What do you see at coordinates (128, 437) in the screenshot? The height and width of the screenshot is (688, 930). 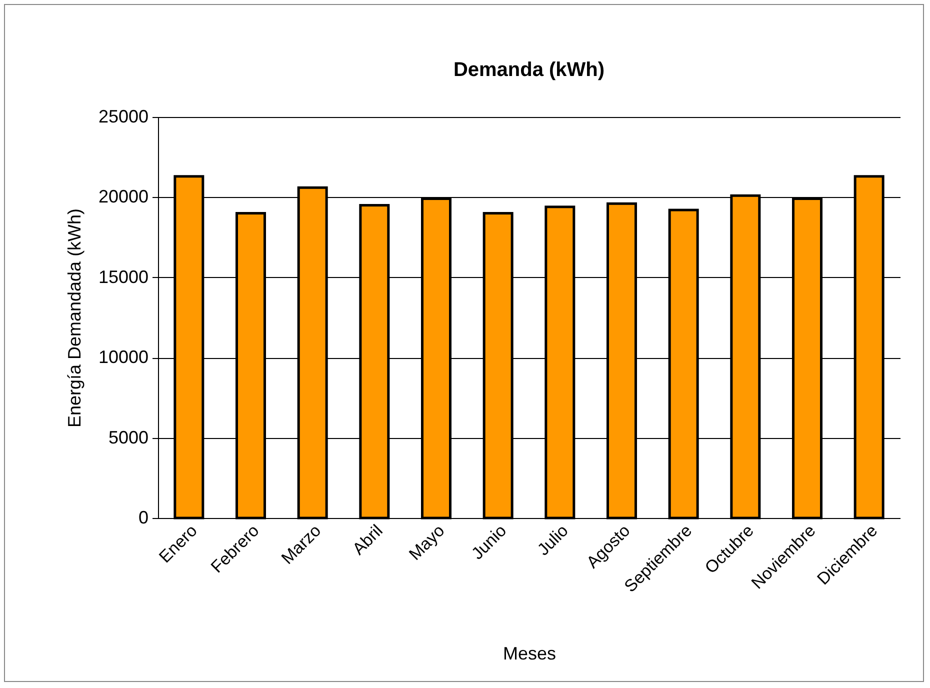 I see `y-tick-label: 5000` at bounding box center [128, 437].